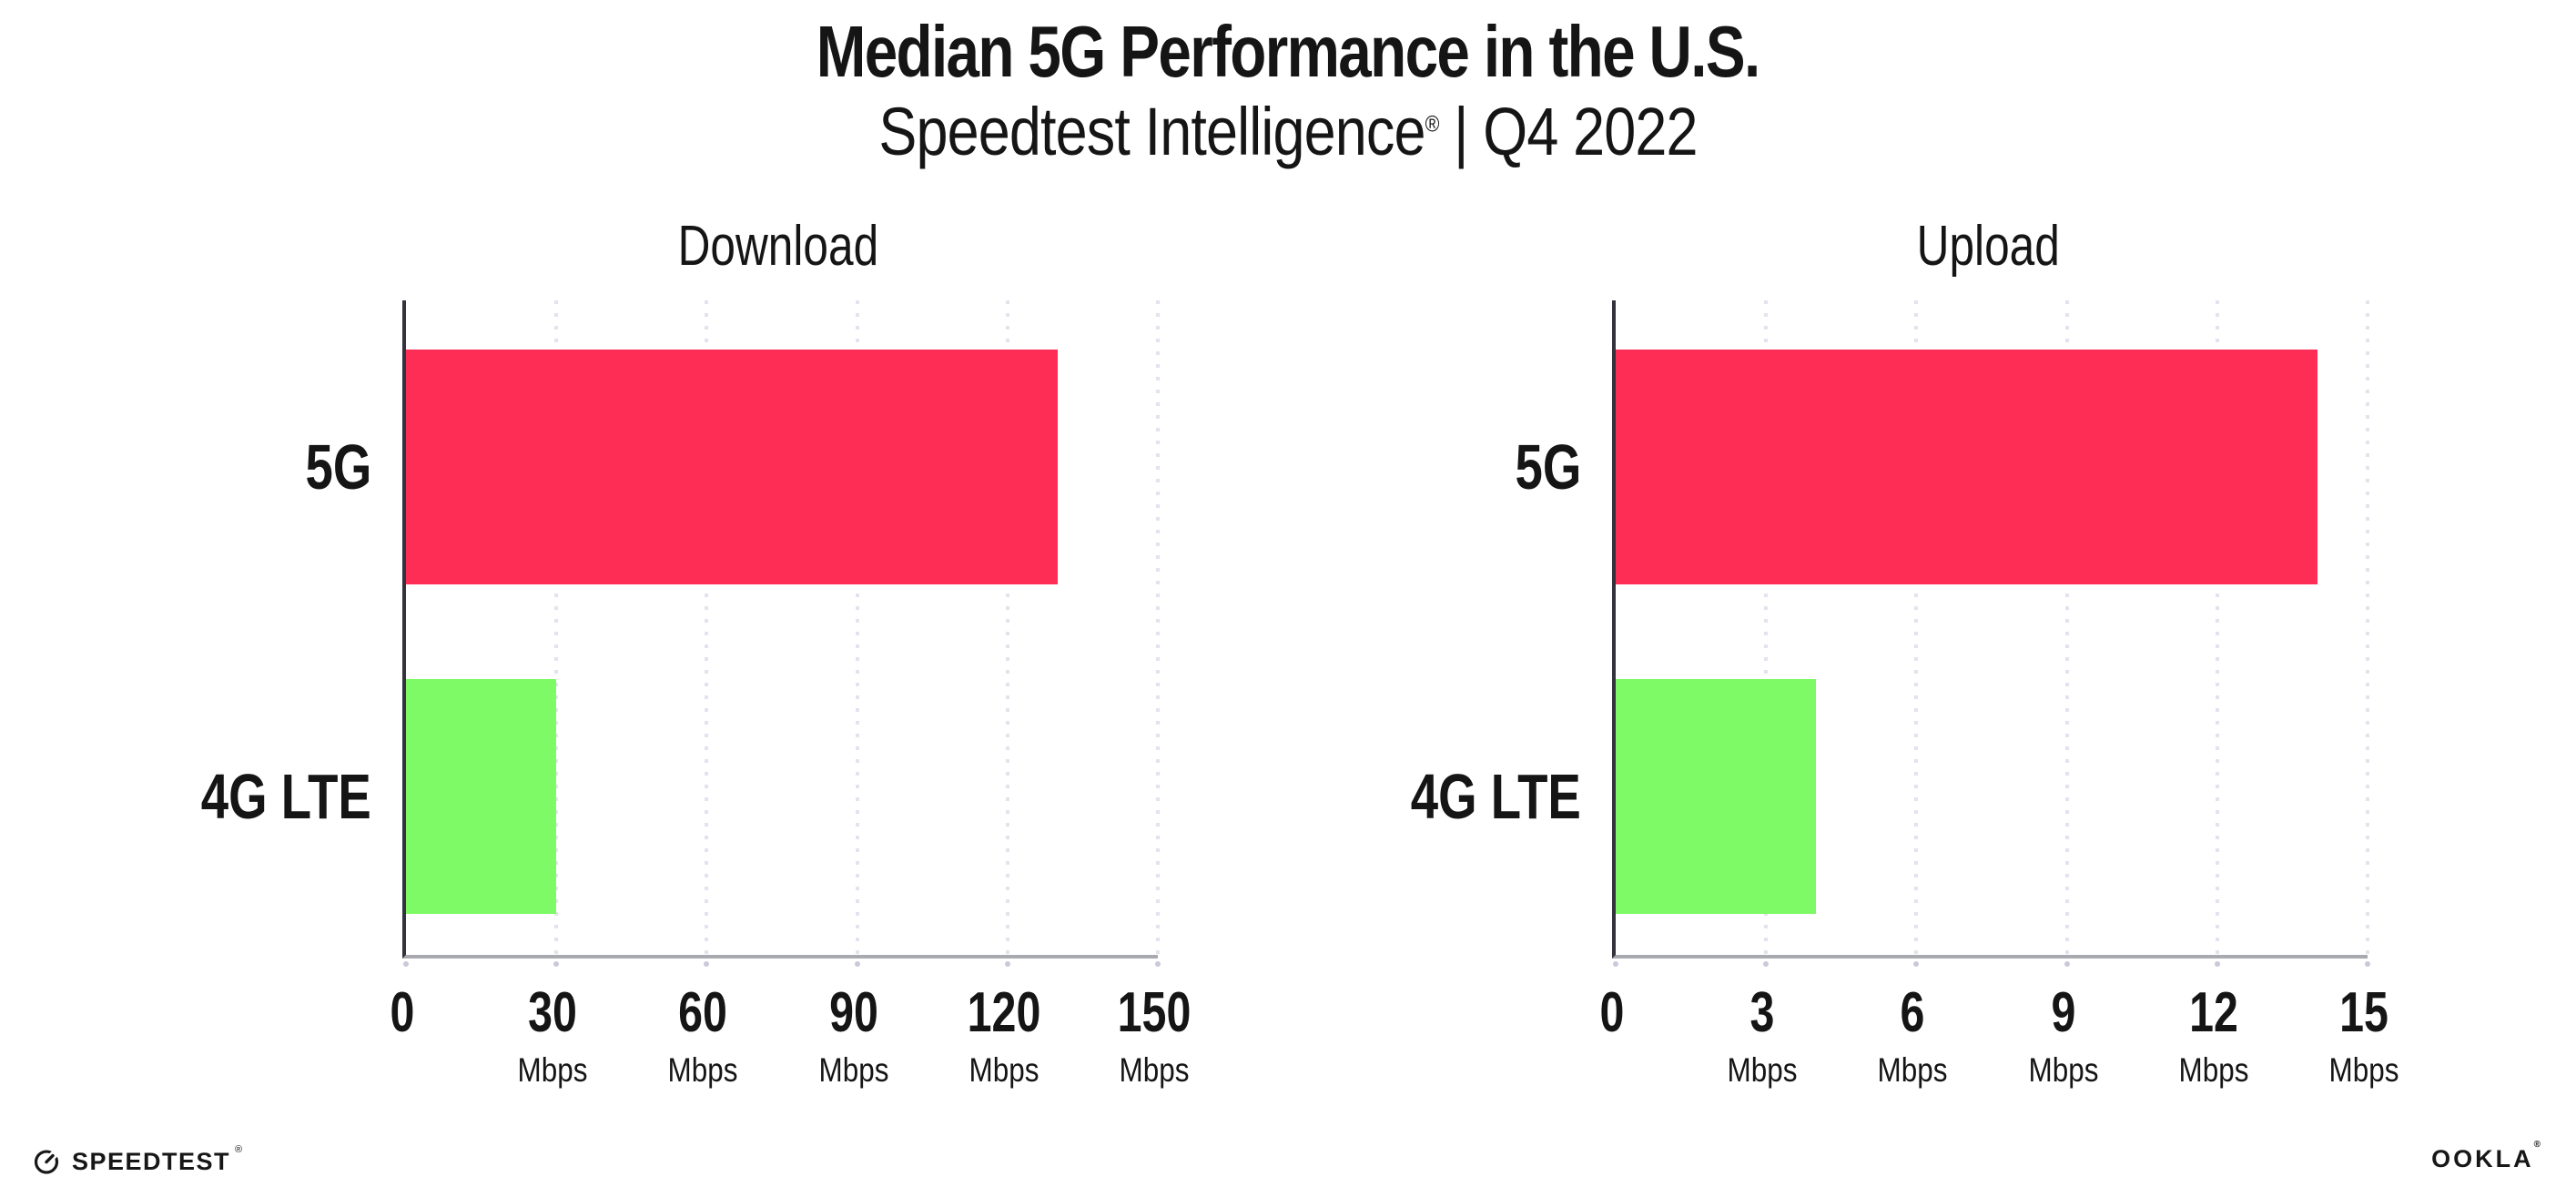 This screenshot has width=2576, height=1197. What do you see at coordinates (1568, 131) in the screenshot?
I see `subtitle-period: | Q4 2022` at bounding box center [1568, 131].